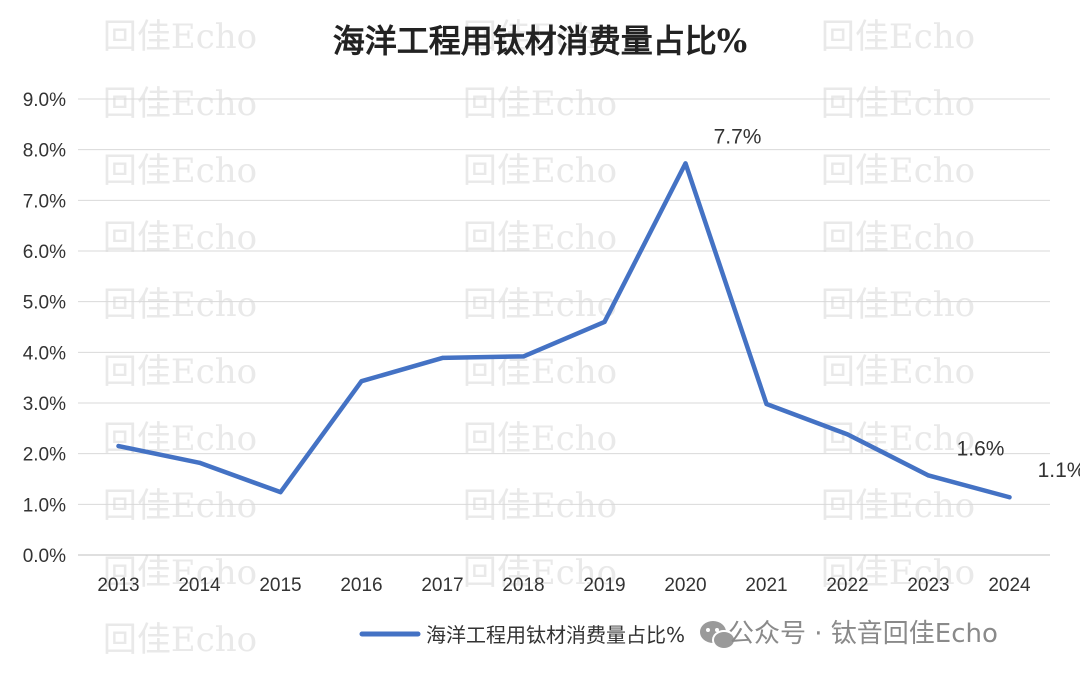 This screenshot has width=1080, height=676. What do you see at coordinates (199, 585) in the screenshot?
I see `x-tick-label: 2014` at bounding box center [199, 585].